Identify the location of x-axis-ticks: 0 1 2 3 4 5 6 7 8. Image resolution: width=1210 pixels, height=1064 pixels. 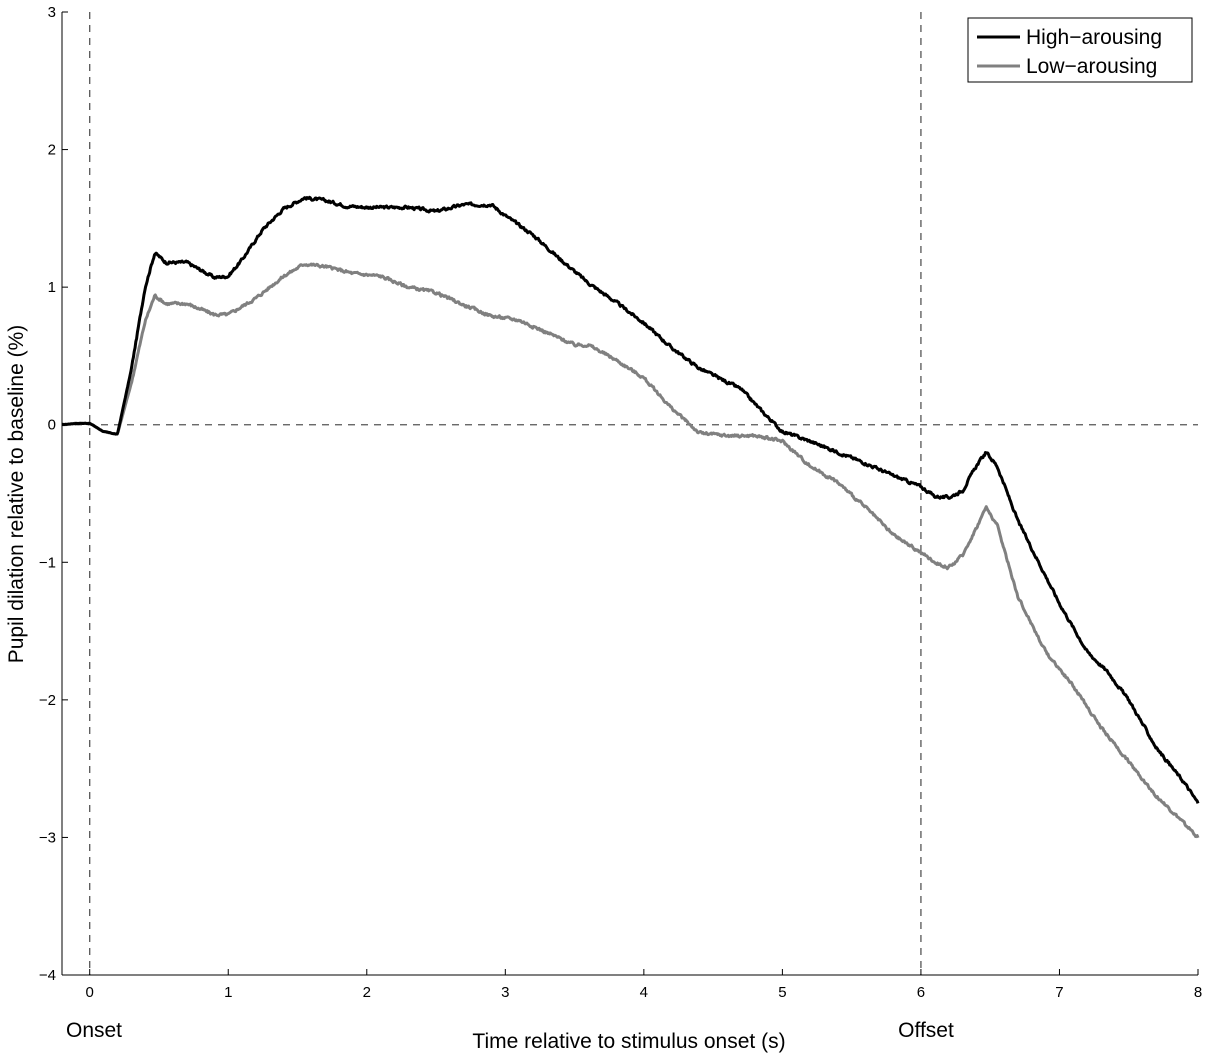
(644, 985).